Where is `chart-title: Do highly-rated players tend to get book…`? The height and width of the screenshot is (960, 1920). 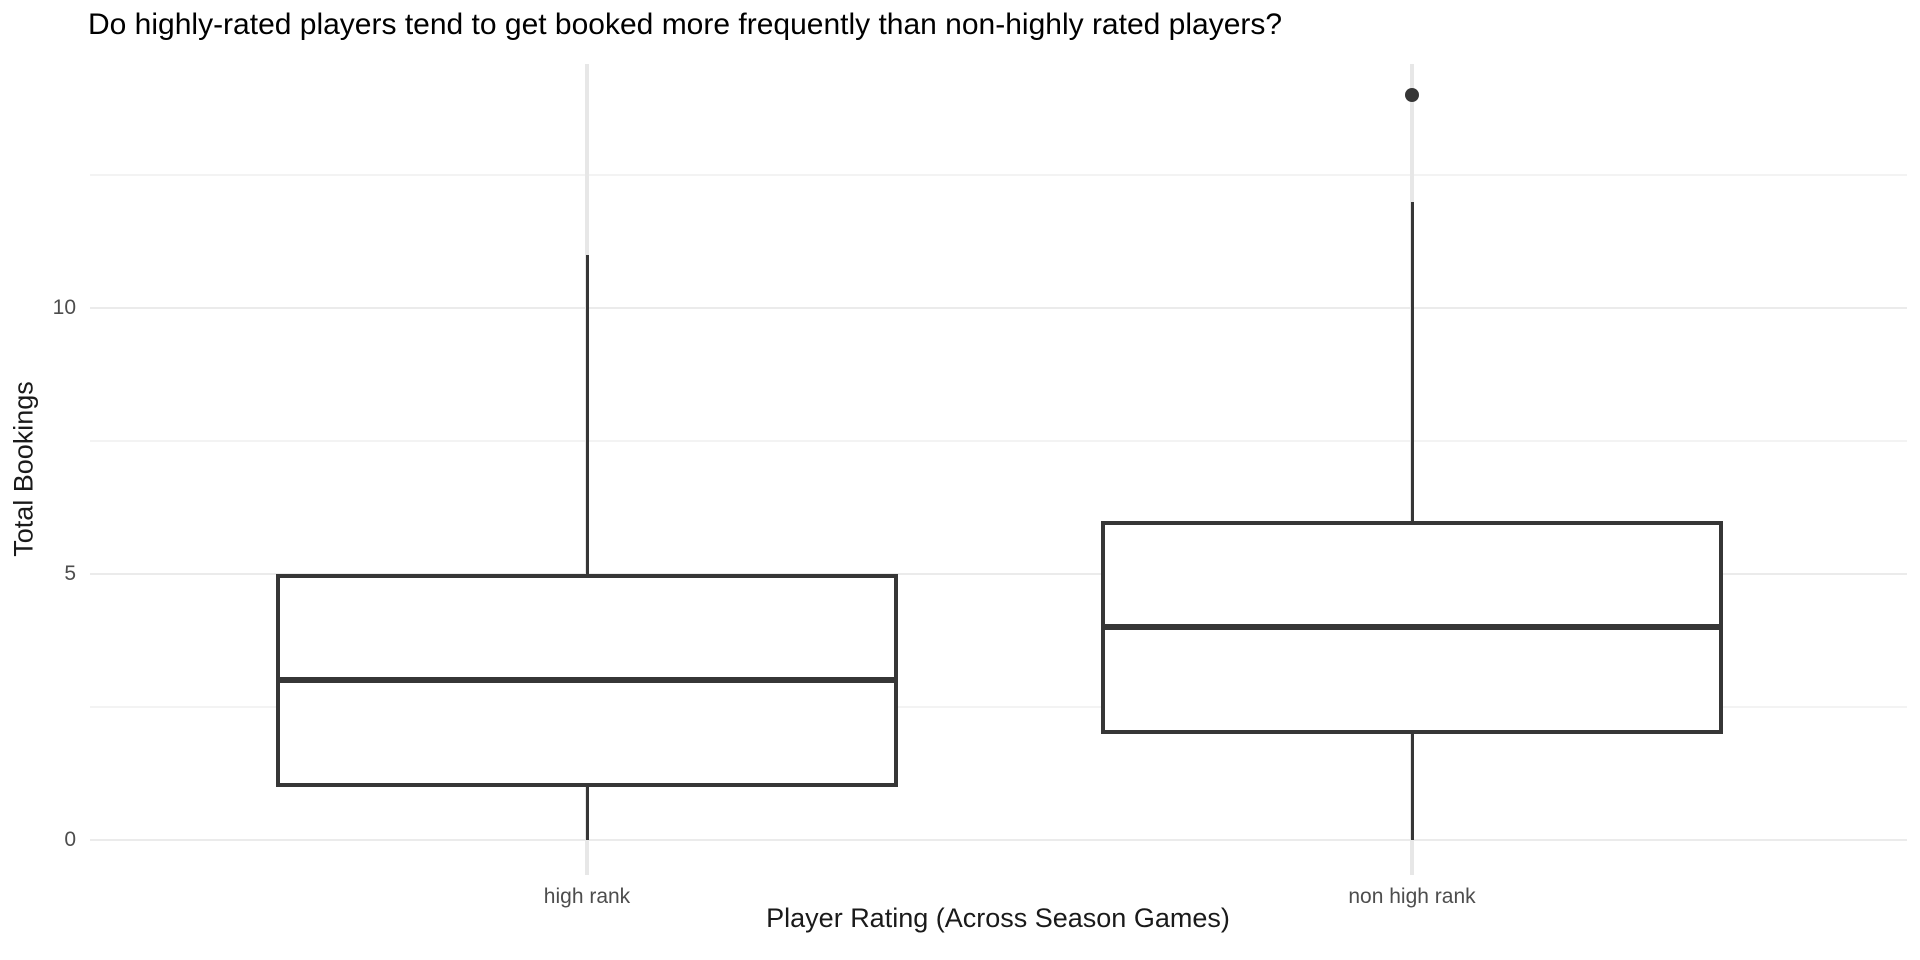 chart-title: Do highly-rated players tend to get book… is located at coordinates (685, 24).